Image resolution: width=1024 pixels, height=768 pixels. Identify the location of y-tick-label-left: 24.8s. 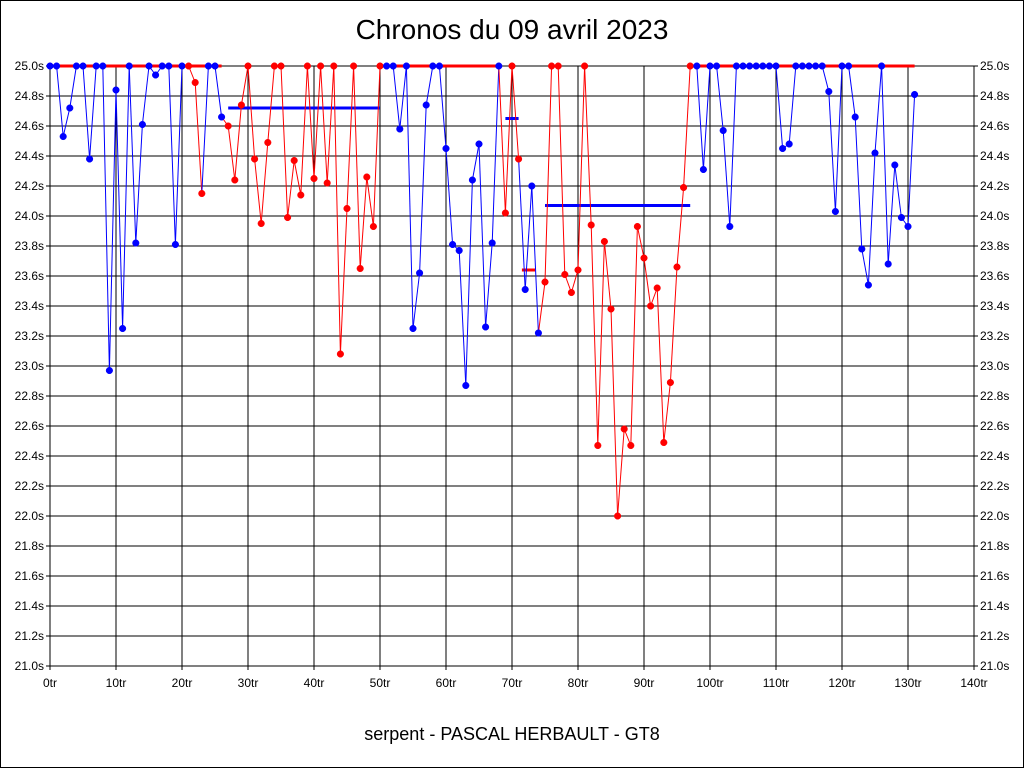
(29, 96).